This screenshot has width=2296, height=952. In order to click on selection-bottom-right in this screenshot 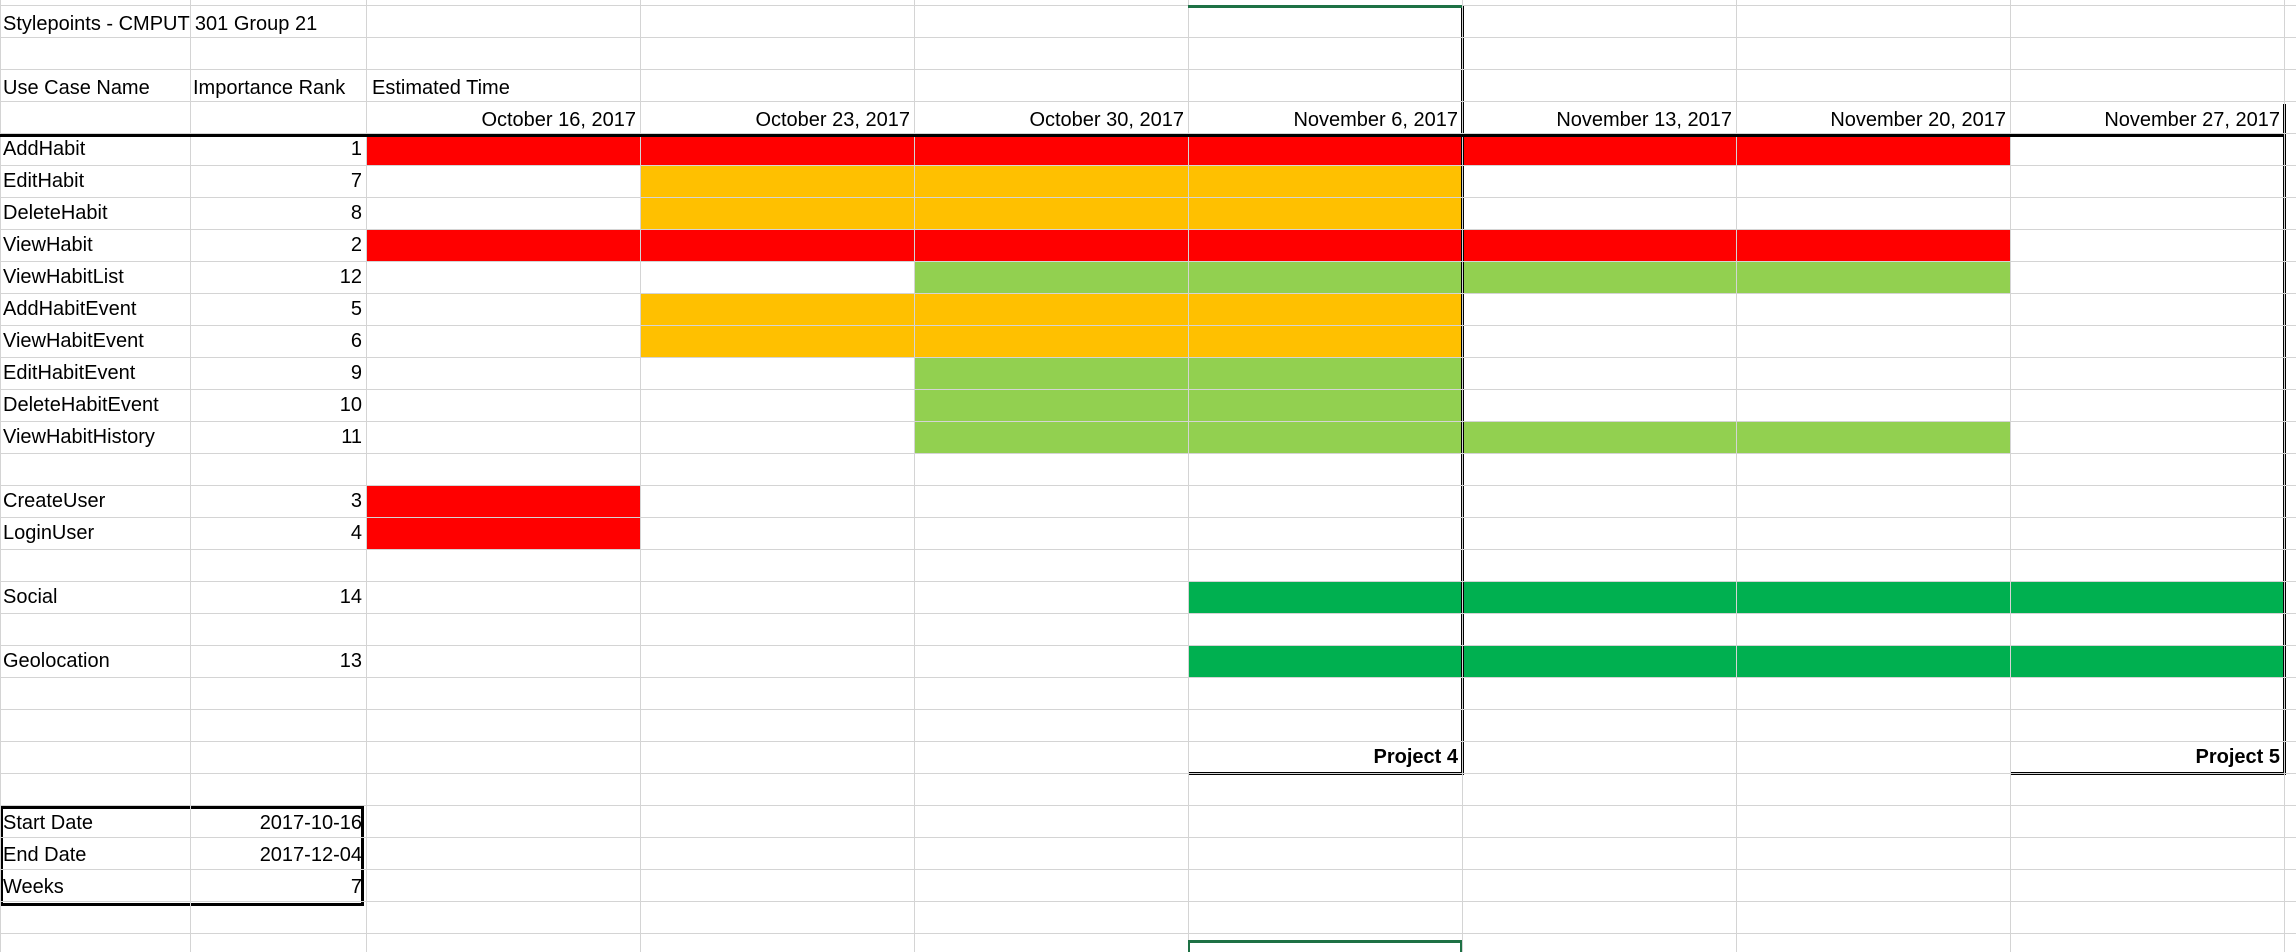, I will do `click(1461, 946)`.